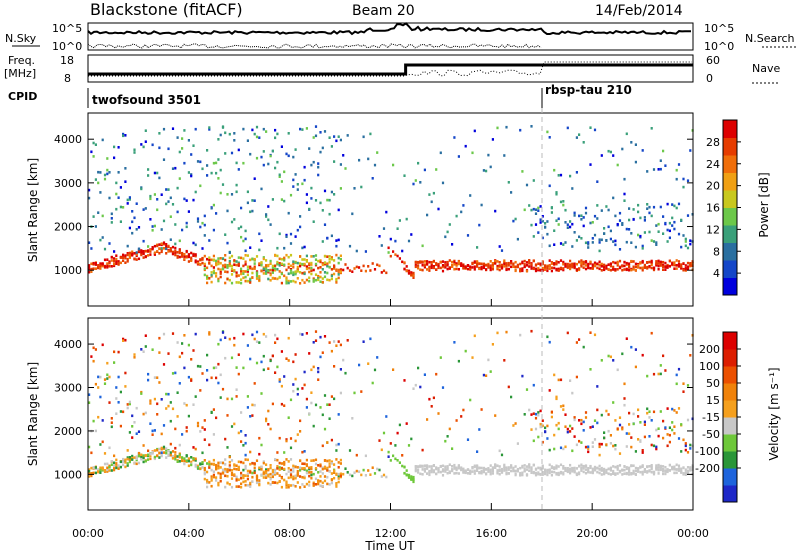  What do you see at coordinates (713, 229) in the screenshot?
I see `colorbar-tick: 12` at bounding box center [713, 229].